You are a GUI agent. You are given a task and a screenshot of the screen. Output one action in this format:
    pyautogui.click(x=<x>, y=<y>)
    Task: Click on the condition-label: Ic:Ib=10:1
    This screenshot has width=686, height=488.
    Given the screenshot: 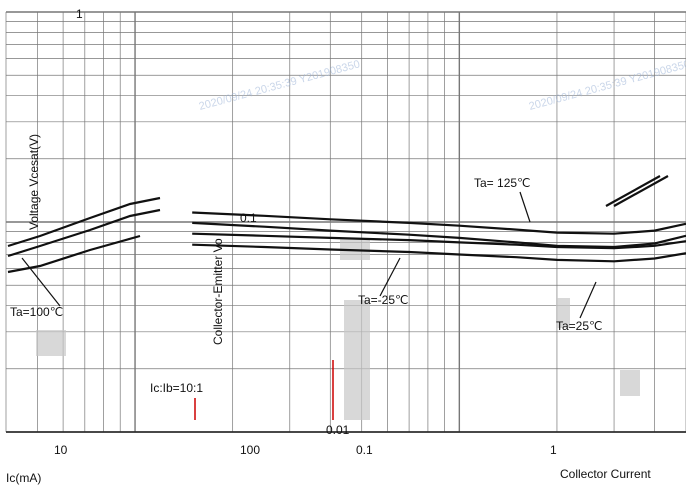 What is the action you would take?
    pyautogui.click(x=176, y=388)
    